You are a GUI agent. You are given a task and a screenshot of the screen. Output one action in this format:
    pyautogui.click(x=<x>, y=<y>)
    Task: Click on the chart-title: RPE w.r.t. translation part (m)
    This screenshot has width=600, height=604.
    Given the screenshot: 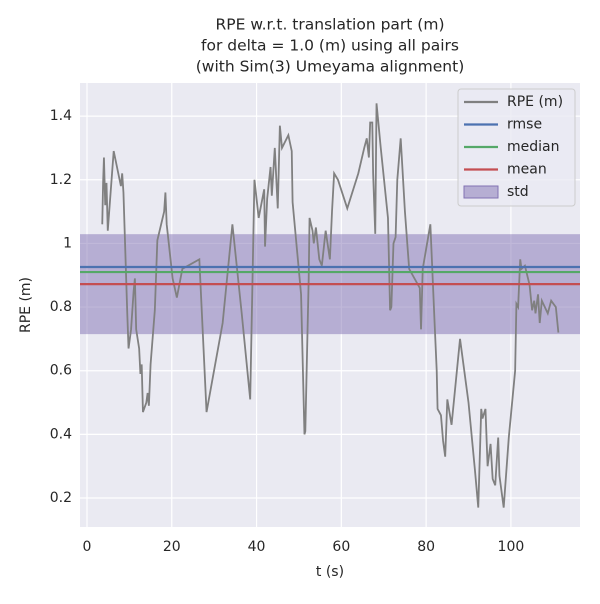 What is the action you would take?
    pyautogui.click(x=329, y=25)
    